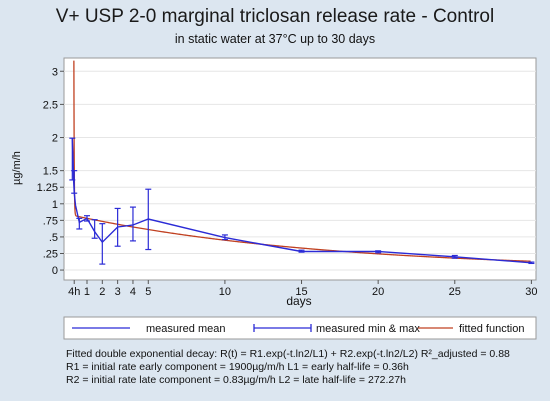  I want to click on legend-label-fit: fitted function, so click(491, 329).